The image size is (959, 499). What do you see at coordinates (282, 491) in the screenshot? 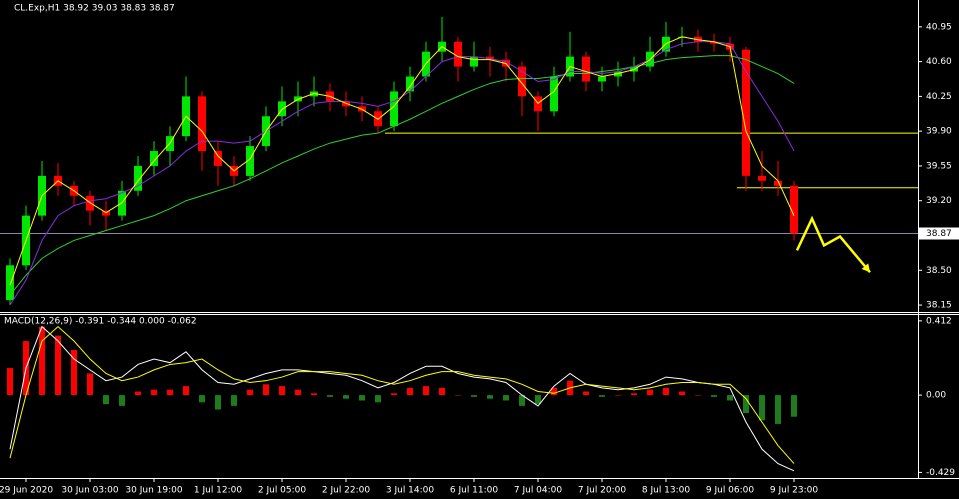
I see `x-tick-label: 2 Jul 05:00` at bounding box center [282, 491].